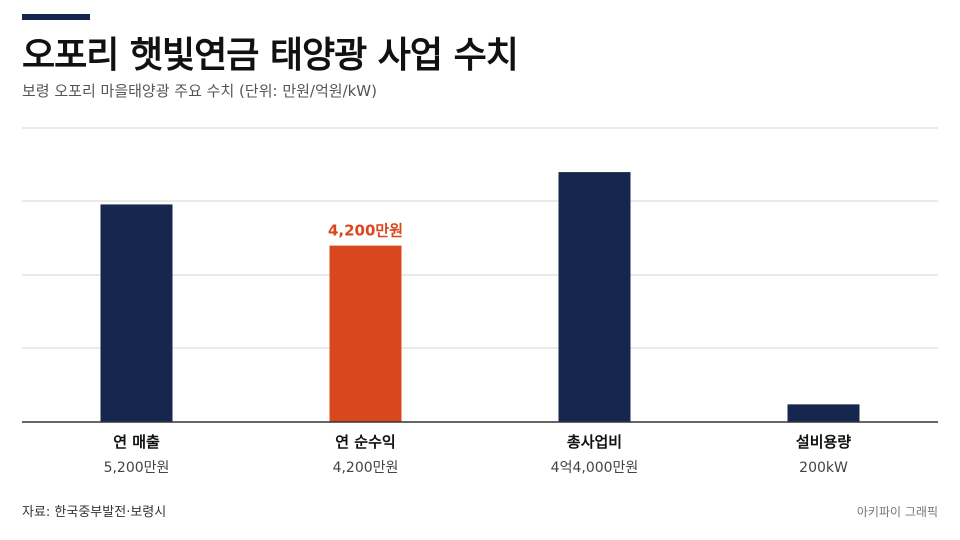  What do you see at coordinates (595, 468) in the screenshot?
I see `value-label: 4억4,000만원` at bounding box center [595, 468].